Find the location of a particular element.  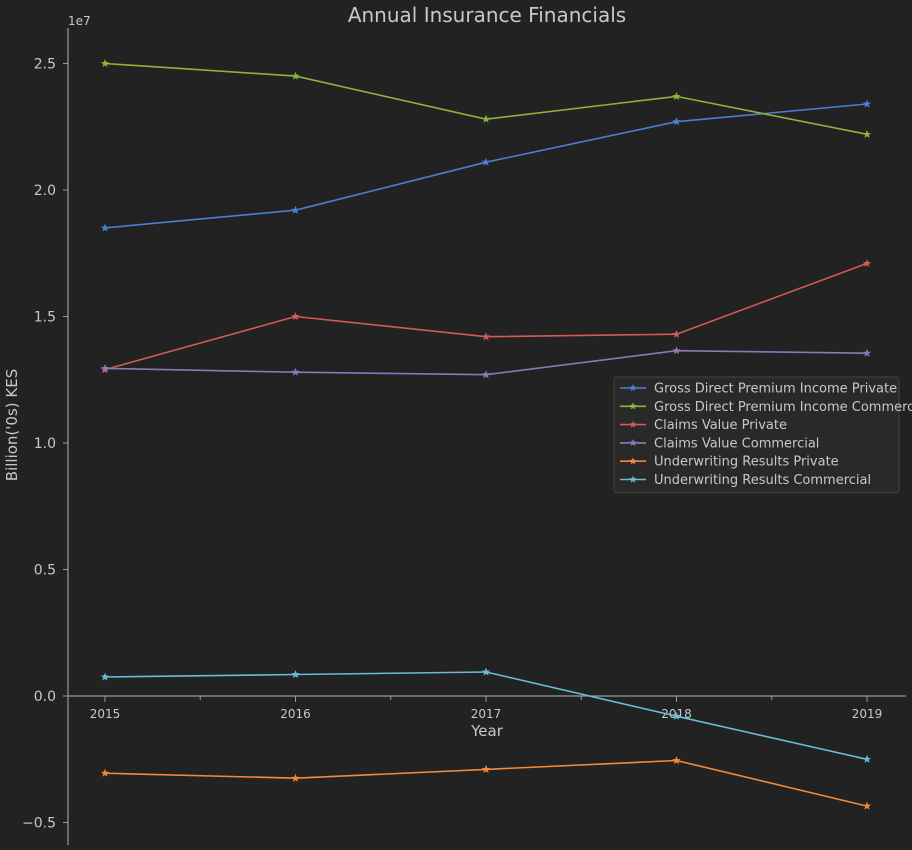

legend-item: Gross Direct Premium Income Commercial is located at coordinates (766, 407).